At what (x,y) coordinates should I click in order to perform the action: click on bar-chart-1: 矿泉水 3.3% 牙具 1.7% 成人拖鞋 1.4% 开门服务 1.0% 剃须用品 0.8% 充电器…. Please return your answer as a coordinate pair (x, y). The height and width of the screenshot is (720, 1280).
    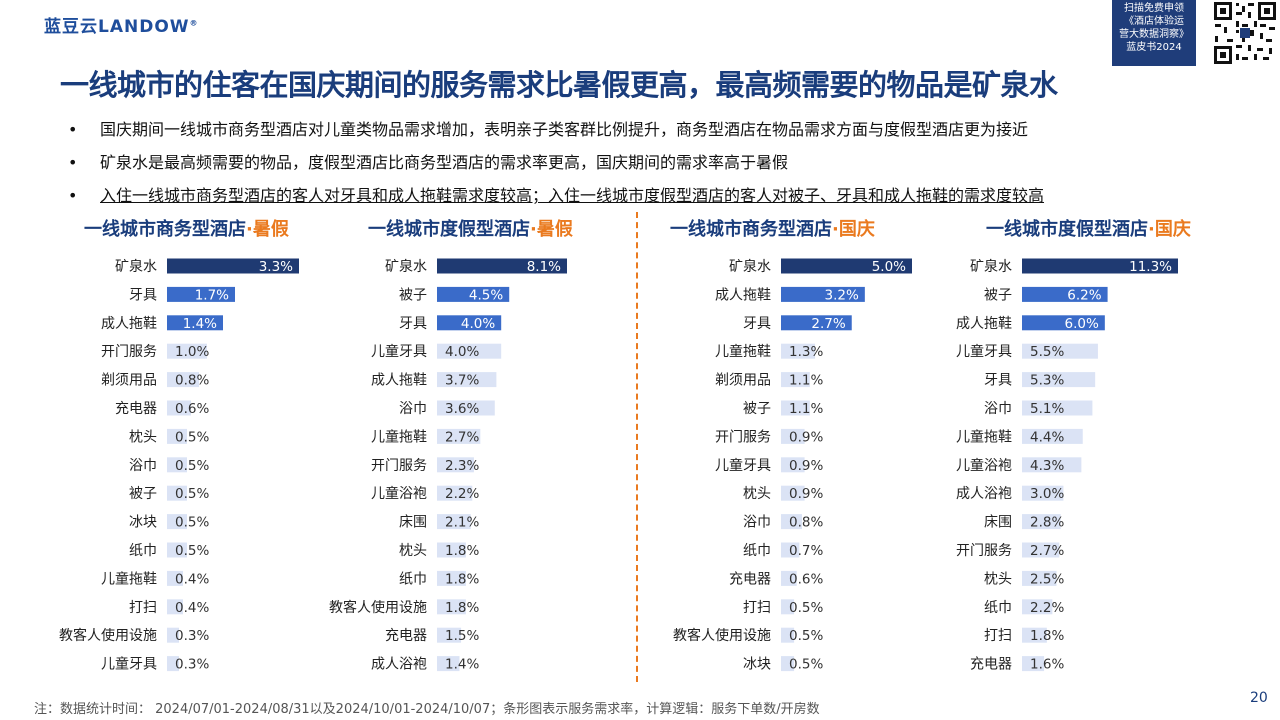
    Looking at the image, I should click on (179, 465).